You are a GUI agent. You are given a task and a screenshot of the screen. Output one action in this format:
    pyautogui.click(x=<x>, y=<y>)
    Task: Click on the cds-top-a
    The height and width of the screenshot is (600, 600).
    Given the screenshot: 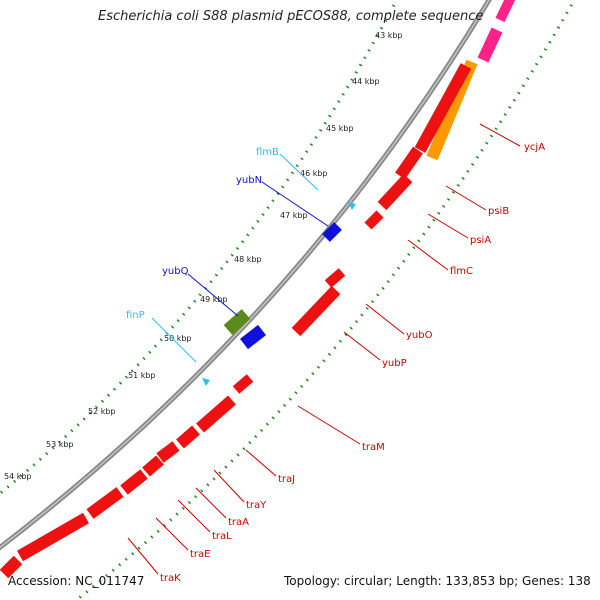 What is the action you would take?
    pyautogui.click(x=443, y=108)
    